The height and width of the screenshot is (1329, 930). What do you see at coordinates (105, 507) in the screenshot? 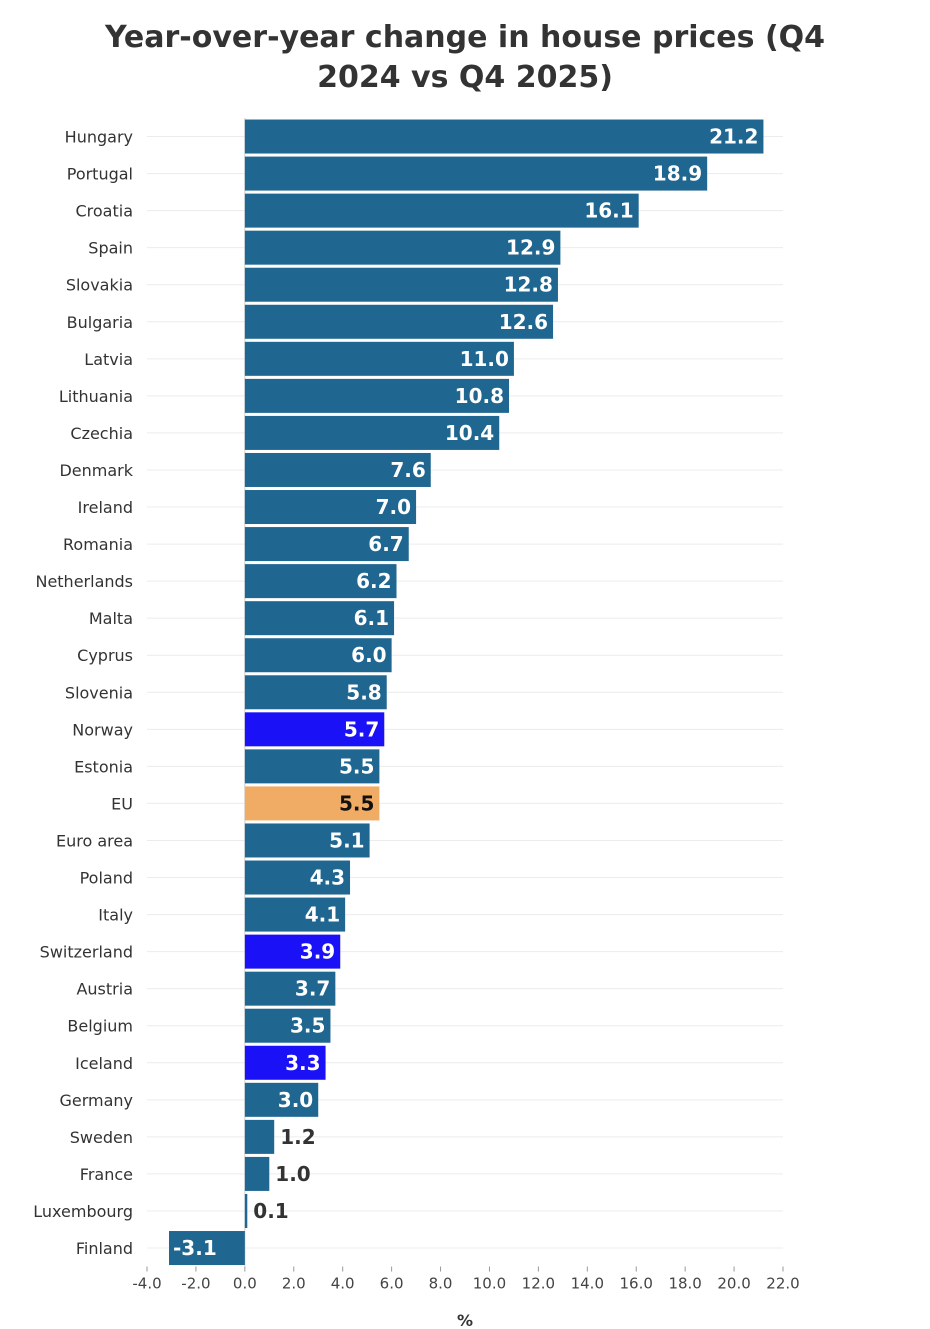
I see `category-label: Ireland` at bounding box center [105, 507].